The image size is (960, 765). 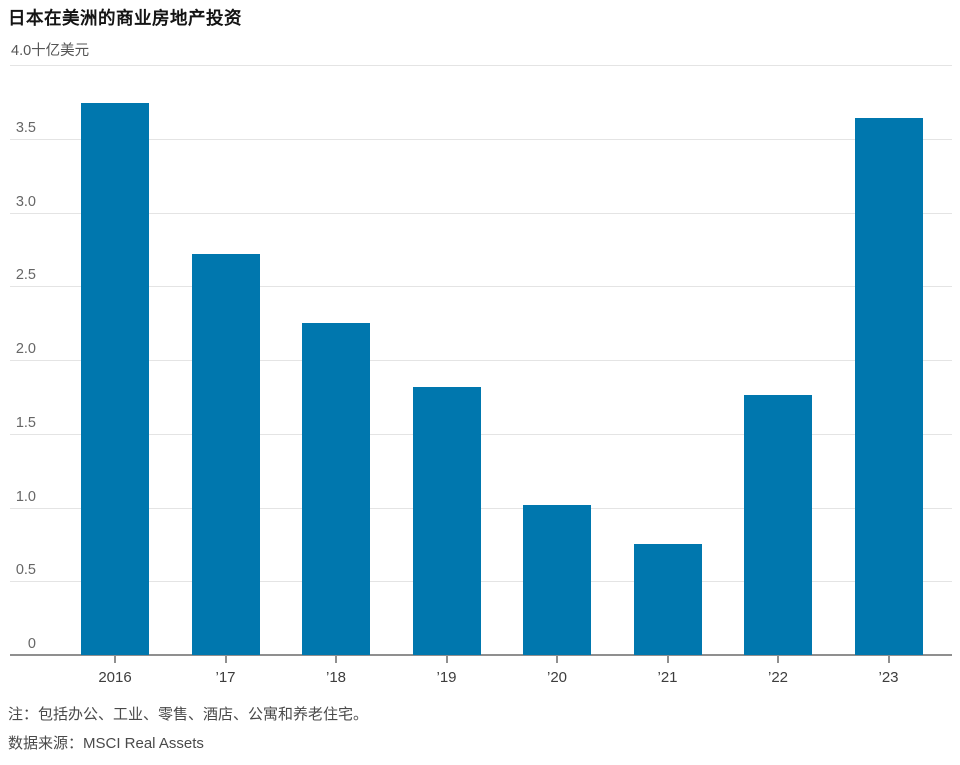 I want to click on gridline-4.0, so click(x=481, y=65).